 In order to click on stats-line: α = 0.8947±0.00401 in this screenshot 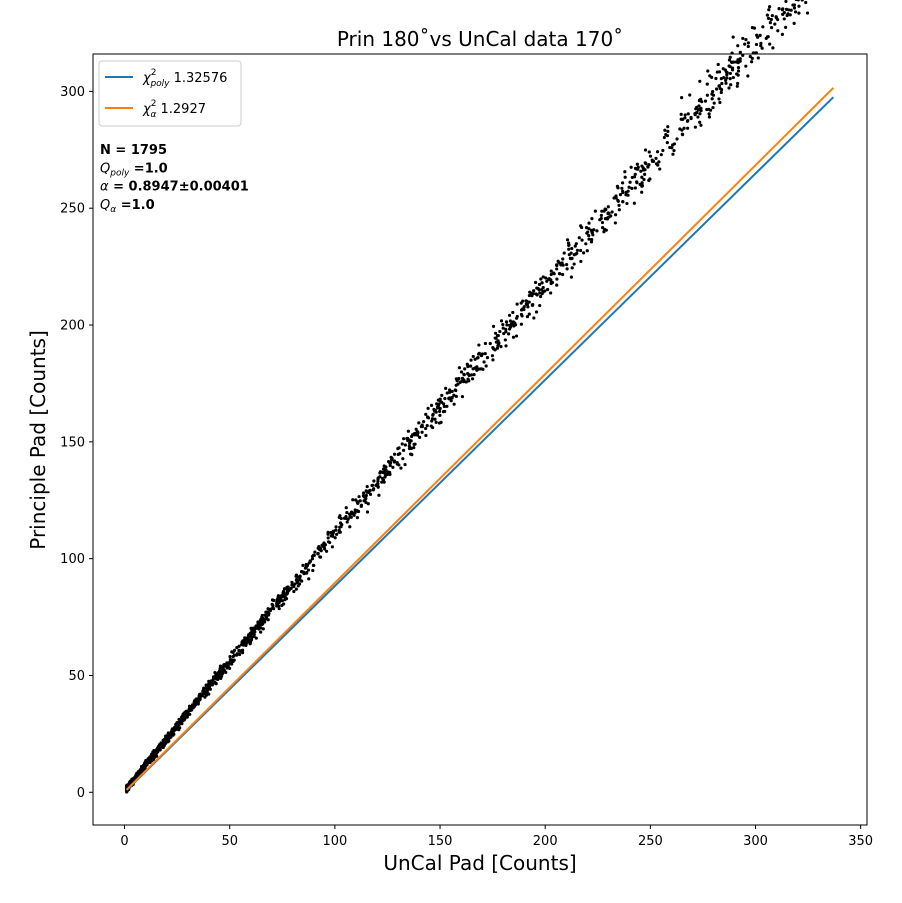, I will do `click(174, 187)`.